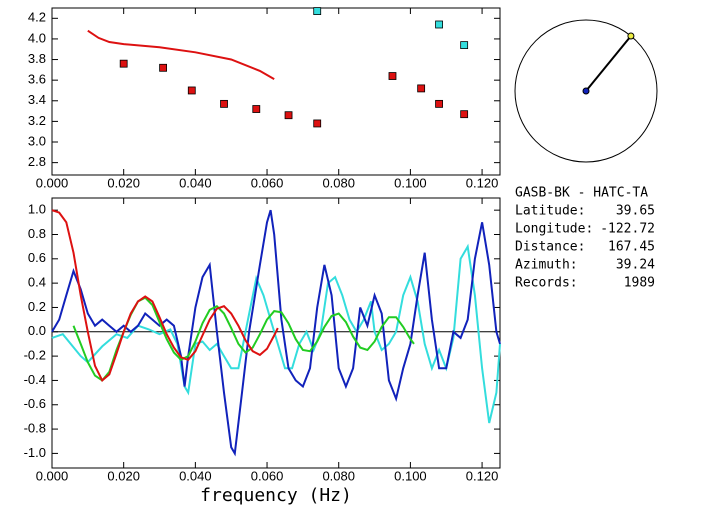 Image resolution: width=705 pixels, height=519 pixels. I want to click on station-title: GASB-BK - HATC-TA, so click(581, 193).